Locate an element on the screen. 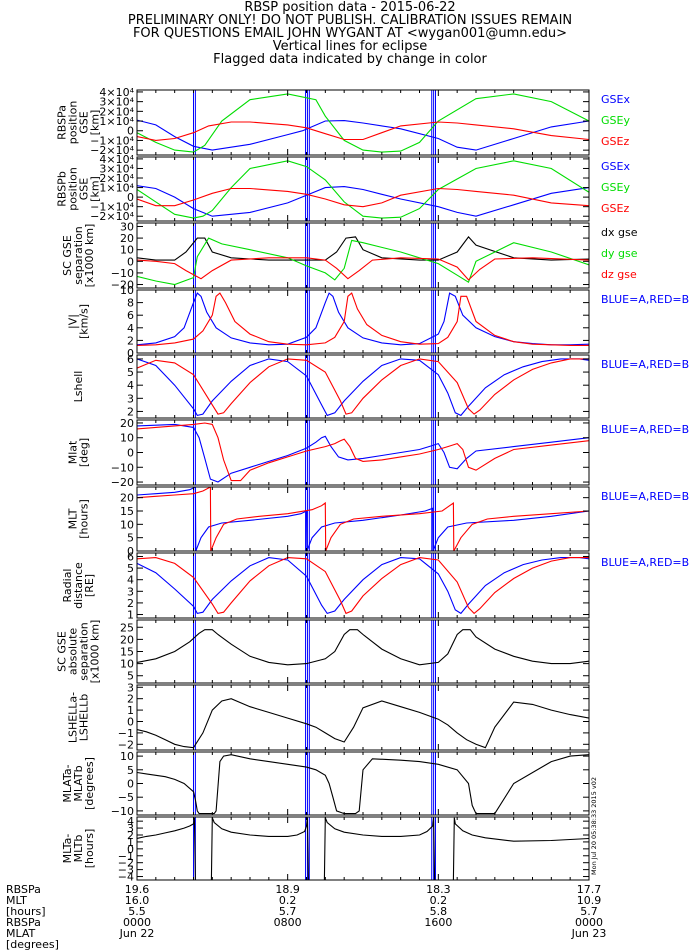 This screenshot has width=700, height=950. footer-row-label: RBSPa is located at coordinates (23, 889).